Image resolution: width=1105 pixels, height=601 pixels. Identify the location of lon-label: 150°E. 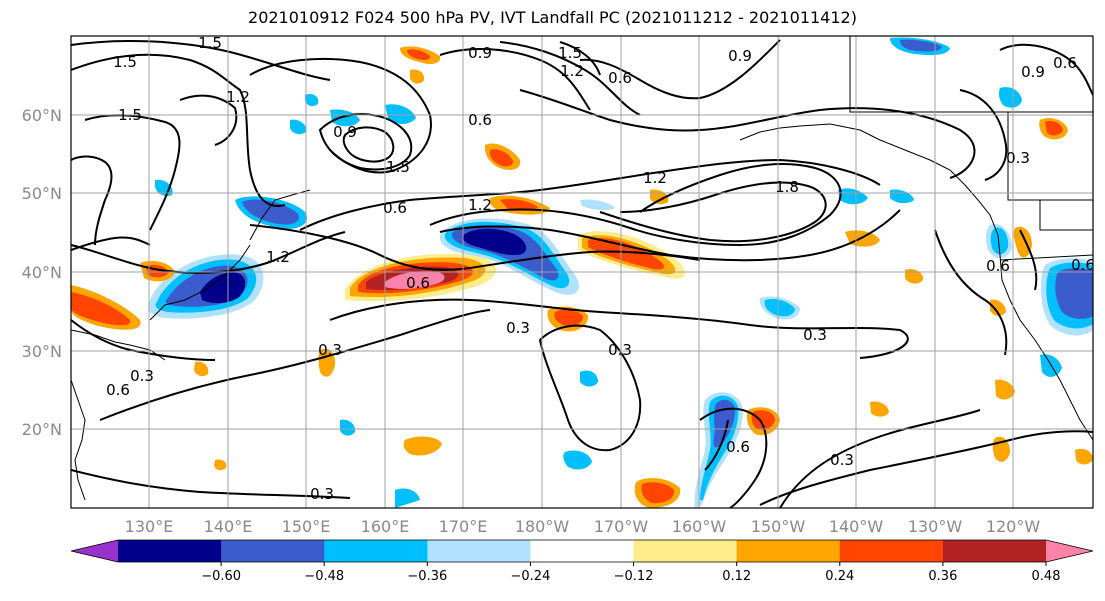
(306, 526).